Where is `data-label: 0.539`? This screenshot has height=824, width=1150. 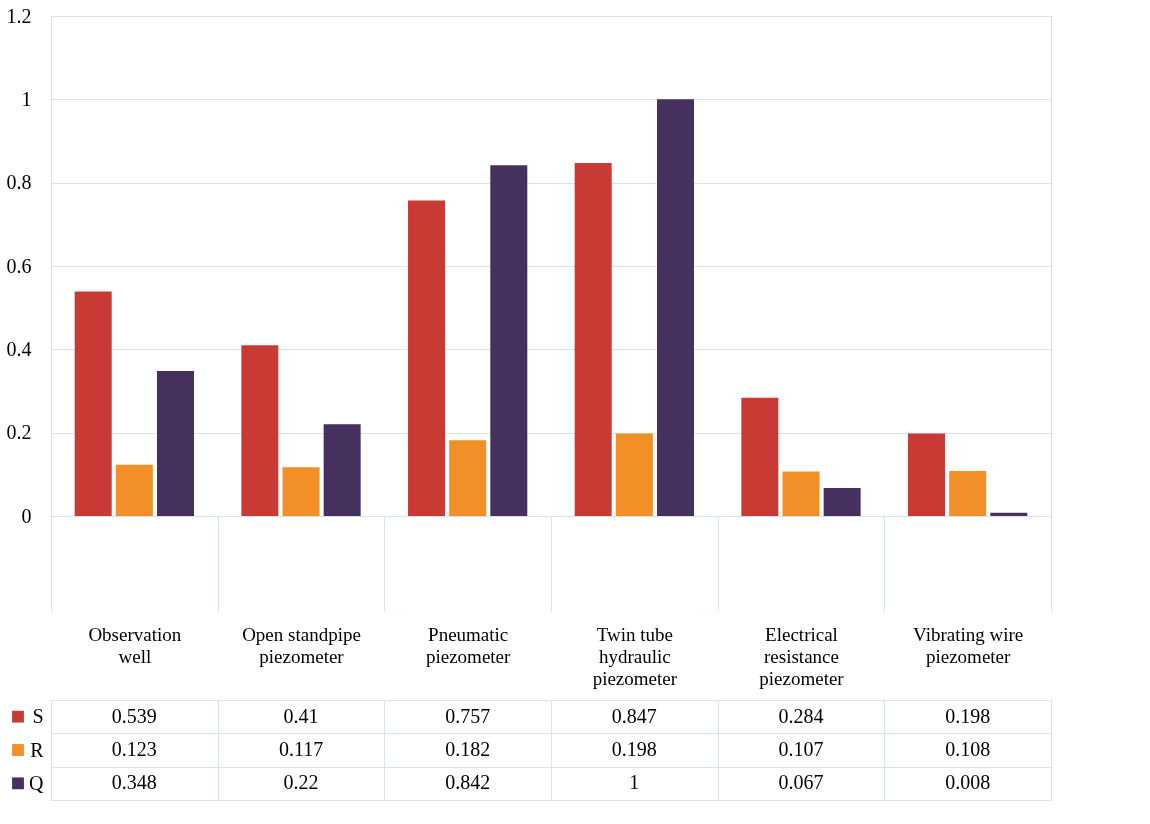 data-label: 0.539 is located at coordinates (134, 715).